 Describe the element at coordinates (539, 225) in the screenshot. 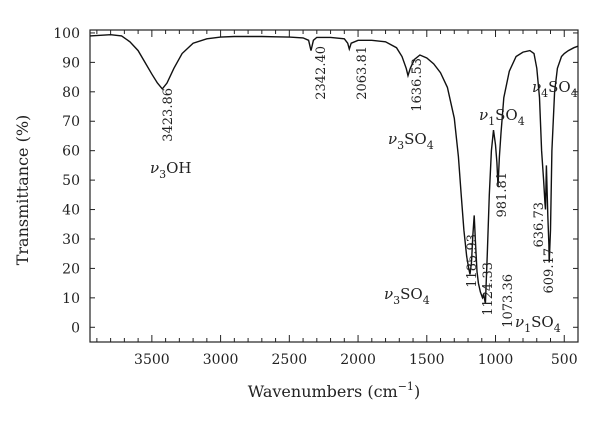

I see `peak-label: 636.73` at that location.